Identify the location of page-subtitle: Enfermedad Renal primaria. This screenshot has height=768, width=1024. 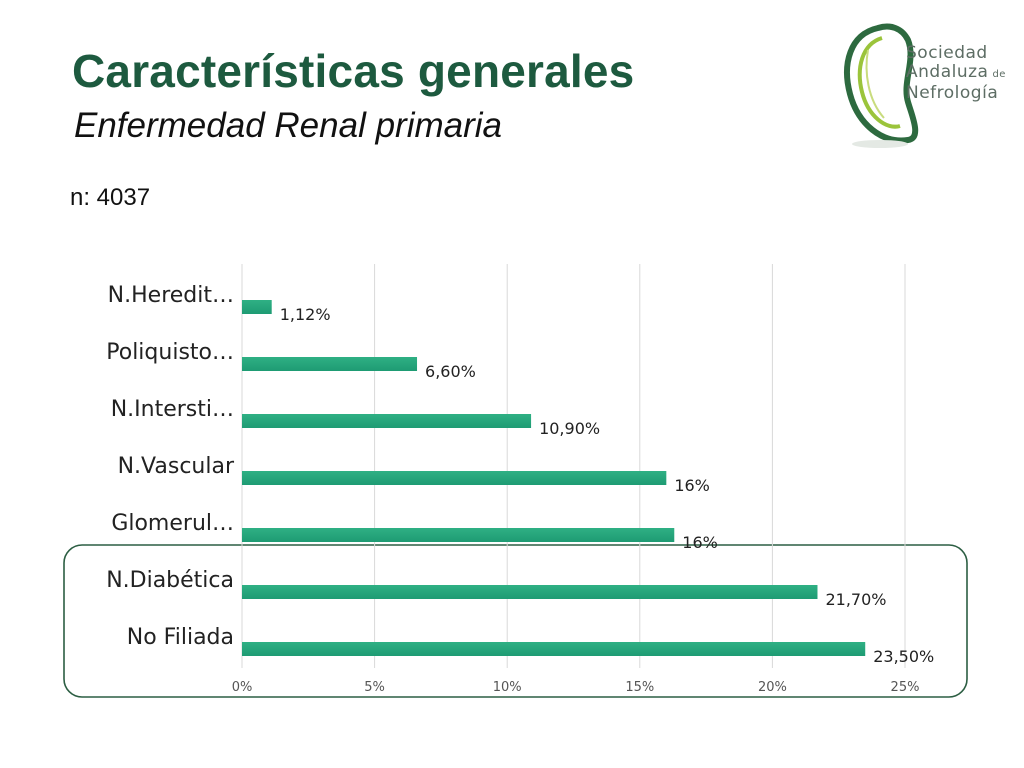
(288, 125).